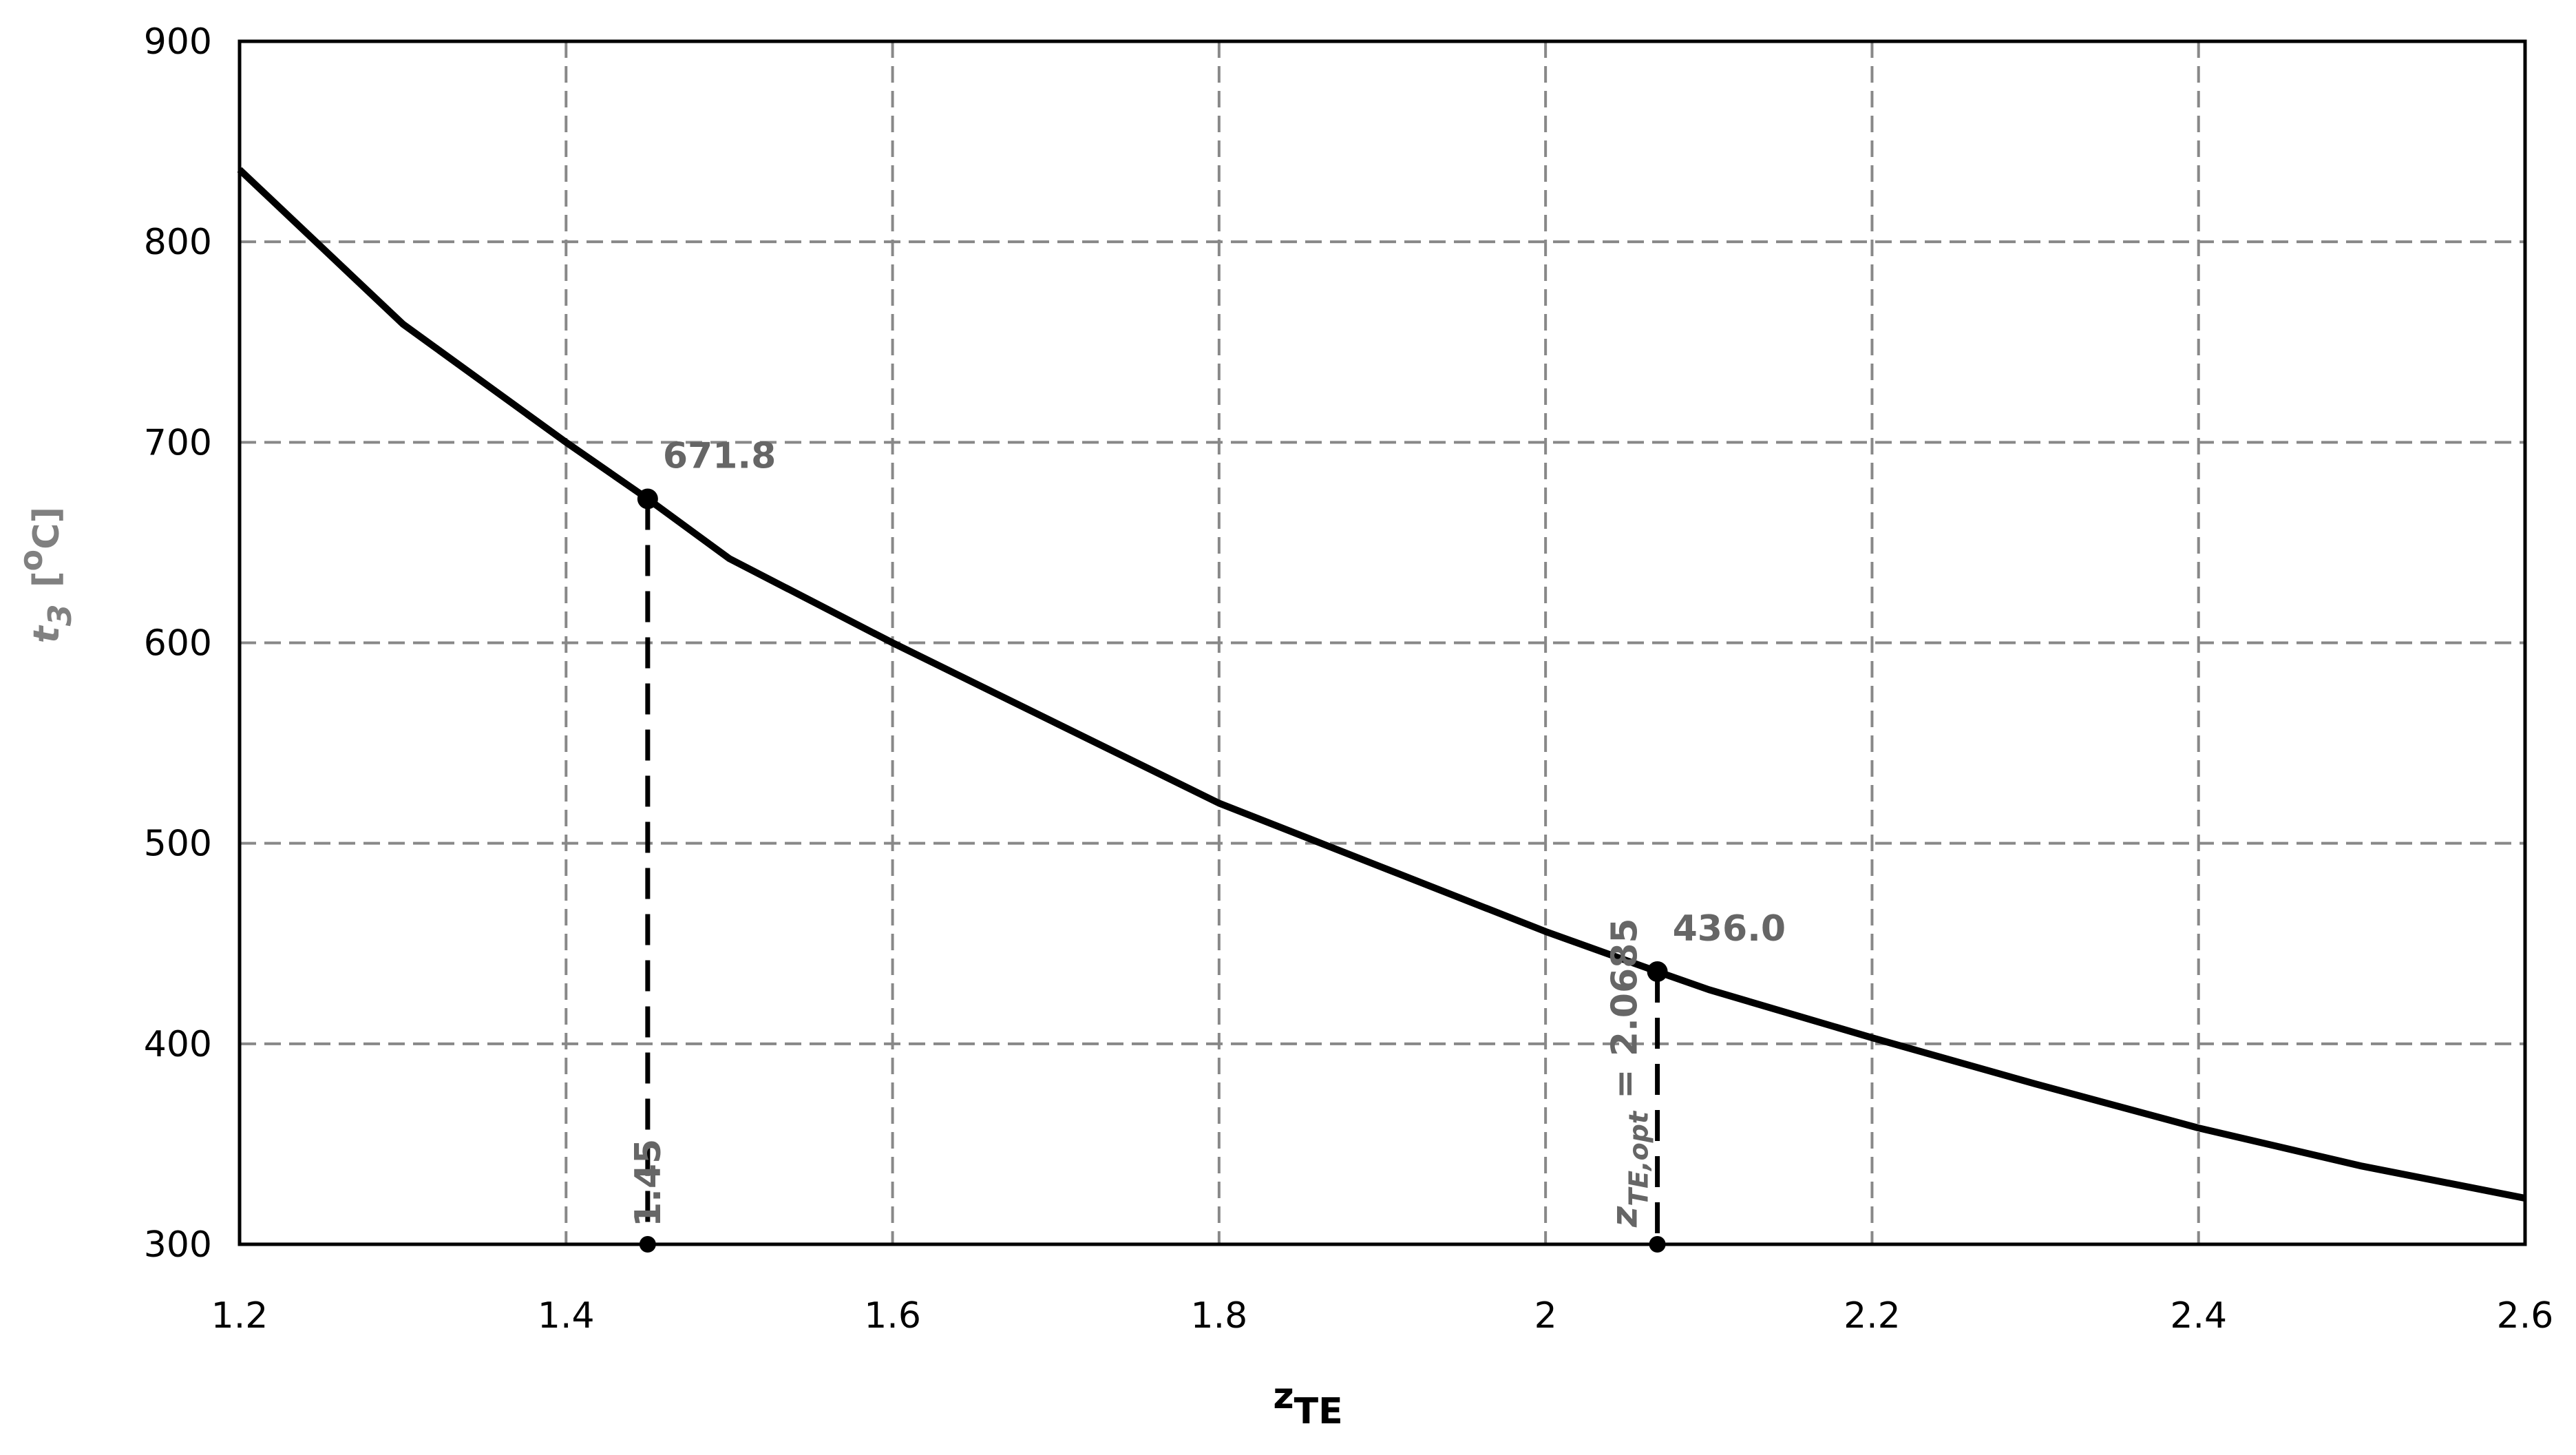  I want to click on x-tick-label: 2.6, so click(2526, 1316).